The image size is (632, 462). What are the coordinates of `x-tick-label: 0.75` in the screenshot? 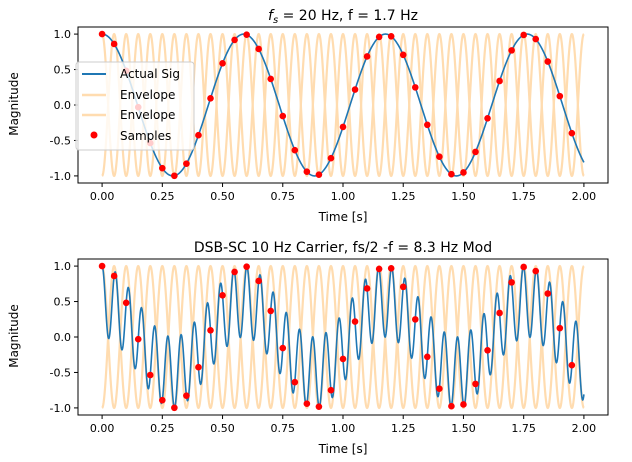 It's located at (283, 196).